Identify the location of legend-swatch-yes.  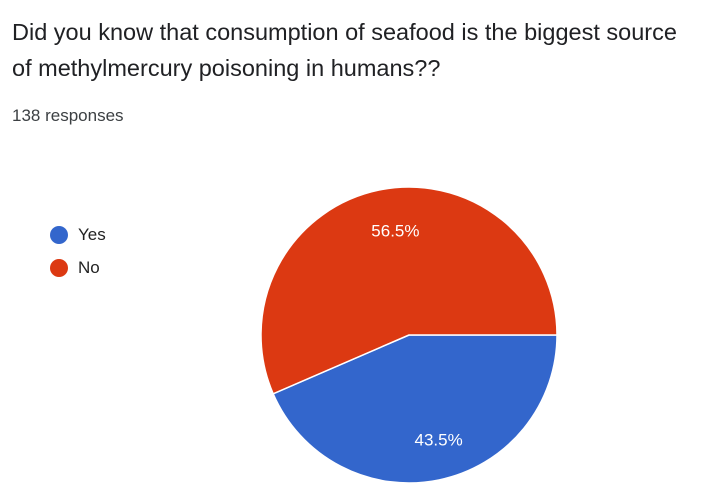
(59, 234).